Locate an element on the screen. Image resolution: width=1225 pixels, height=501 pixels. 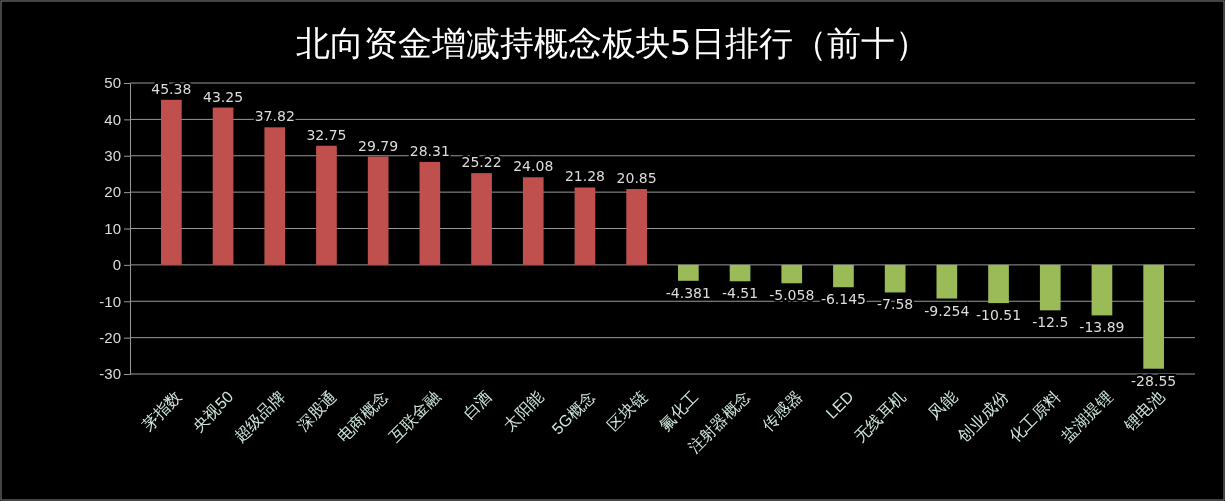
x-tick-label: 区块链 is located at coordinates (626, 410).